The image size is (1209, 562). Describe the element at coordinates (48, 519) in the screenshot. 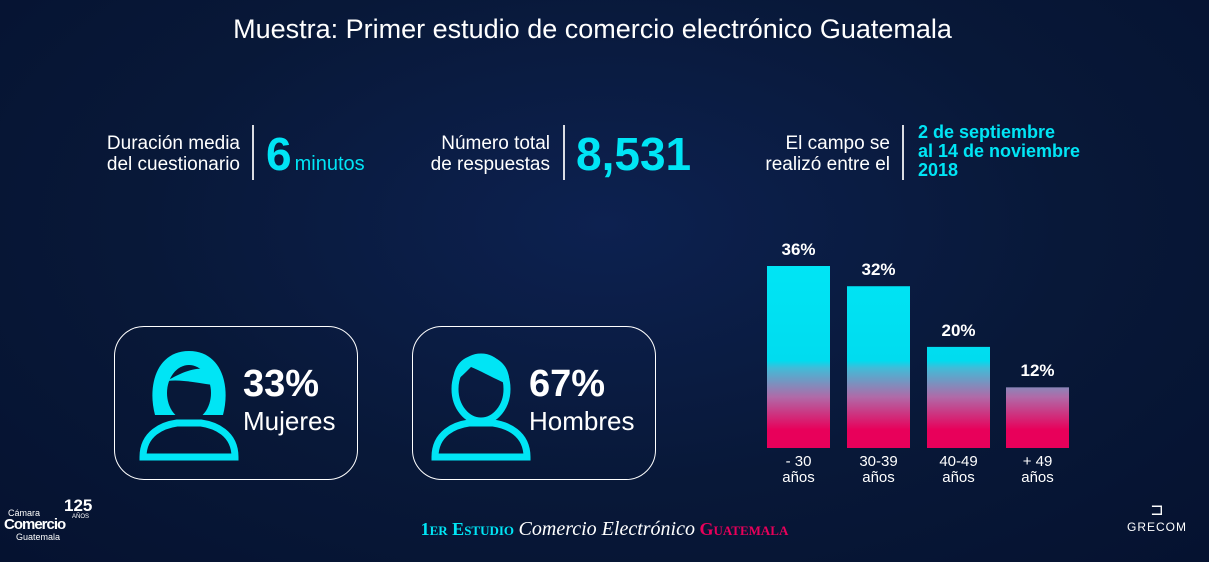

I see `camara-comercio-logo: Cámara Comercio Guatemala 125 AÑOS` at that location.